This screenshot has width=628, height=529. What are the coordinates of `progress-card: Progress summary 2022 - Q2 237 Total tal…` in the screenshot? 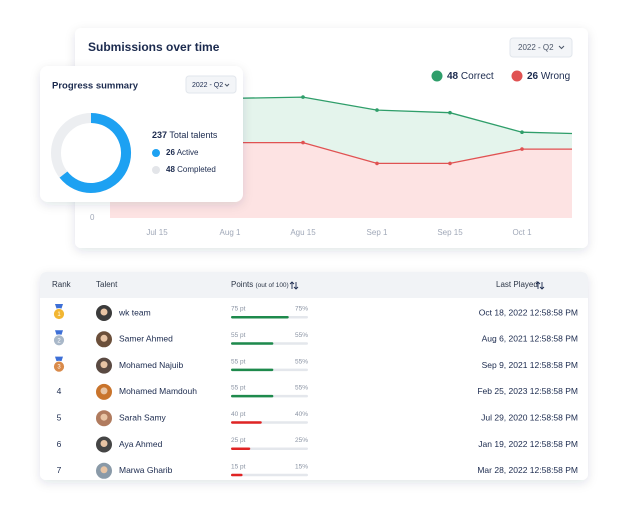 It's located at (141, 134).